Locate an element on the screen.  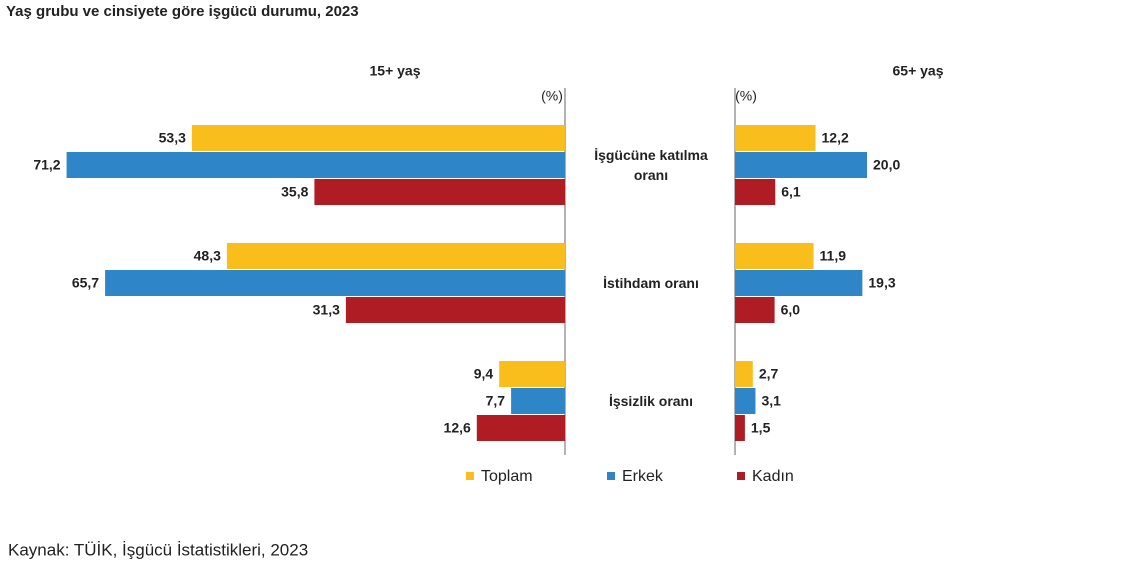
value-label: 9,4 is located at coordinates (484, 374).